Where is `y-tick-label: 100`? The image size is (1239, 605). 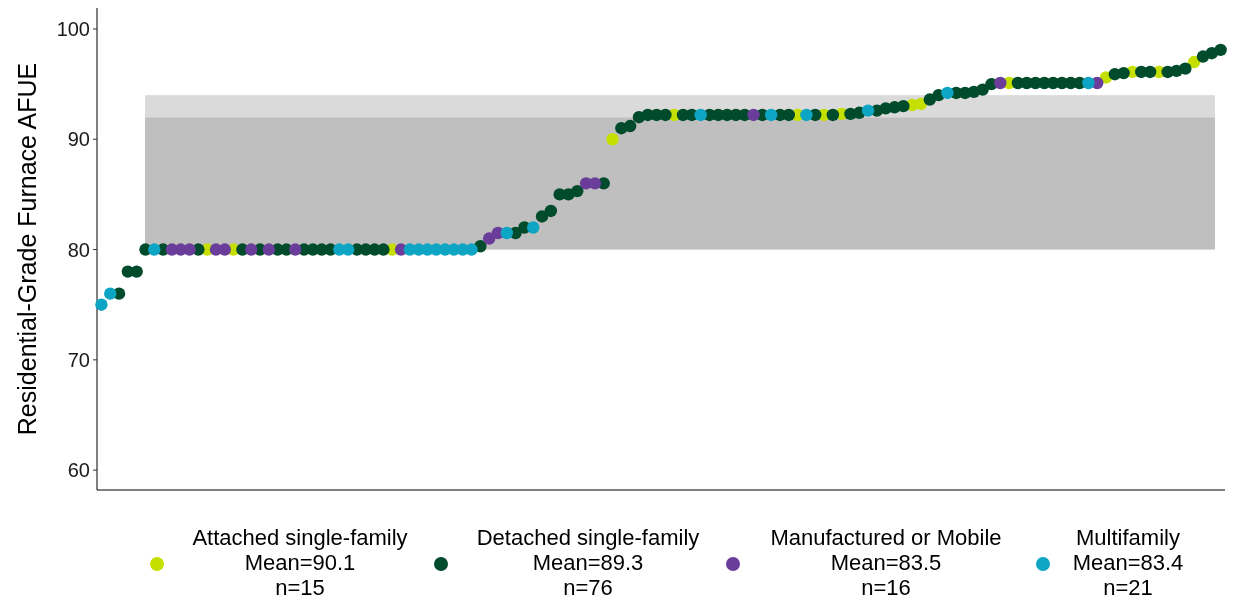
y-tick-label: 100 is located at coordinates (73, 28).